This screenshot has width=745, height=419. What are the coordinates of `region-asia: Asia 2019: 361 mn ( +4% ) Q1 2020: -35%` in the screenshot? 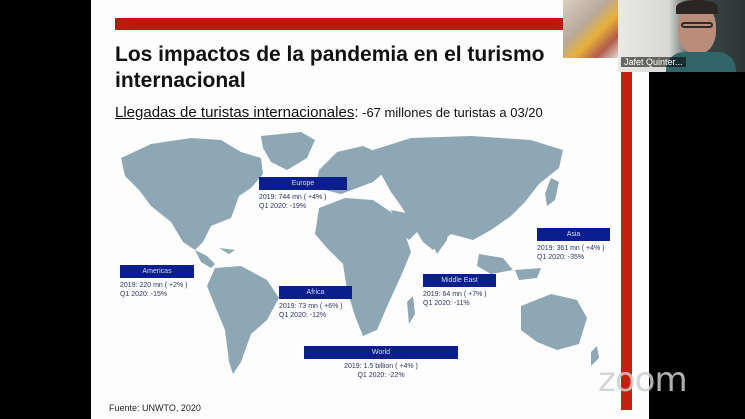 It's located at (573, 245).